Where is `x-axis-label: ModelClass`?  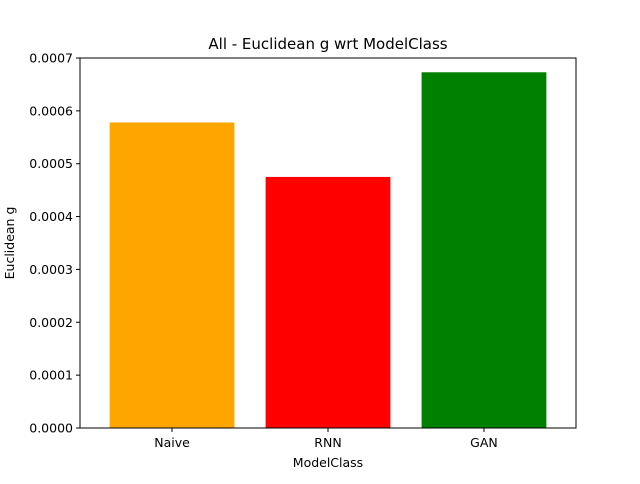 x-axis-label: ModelClass is located at coordinates (328, 462).